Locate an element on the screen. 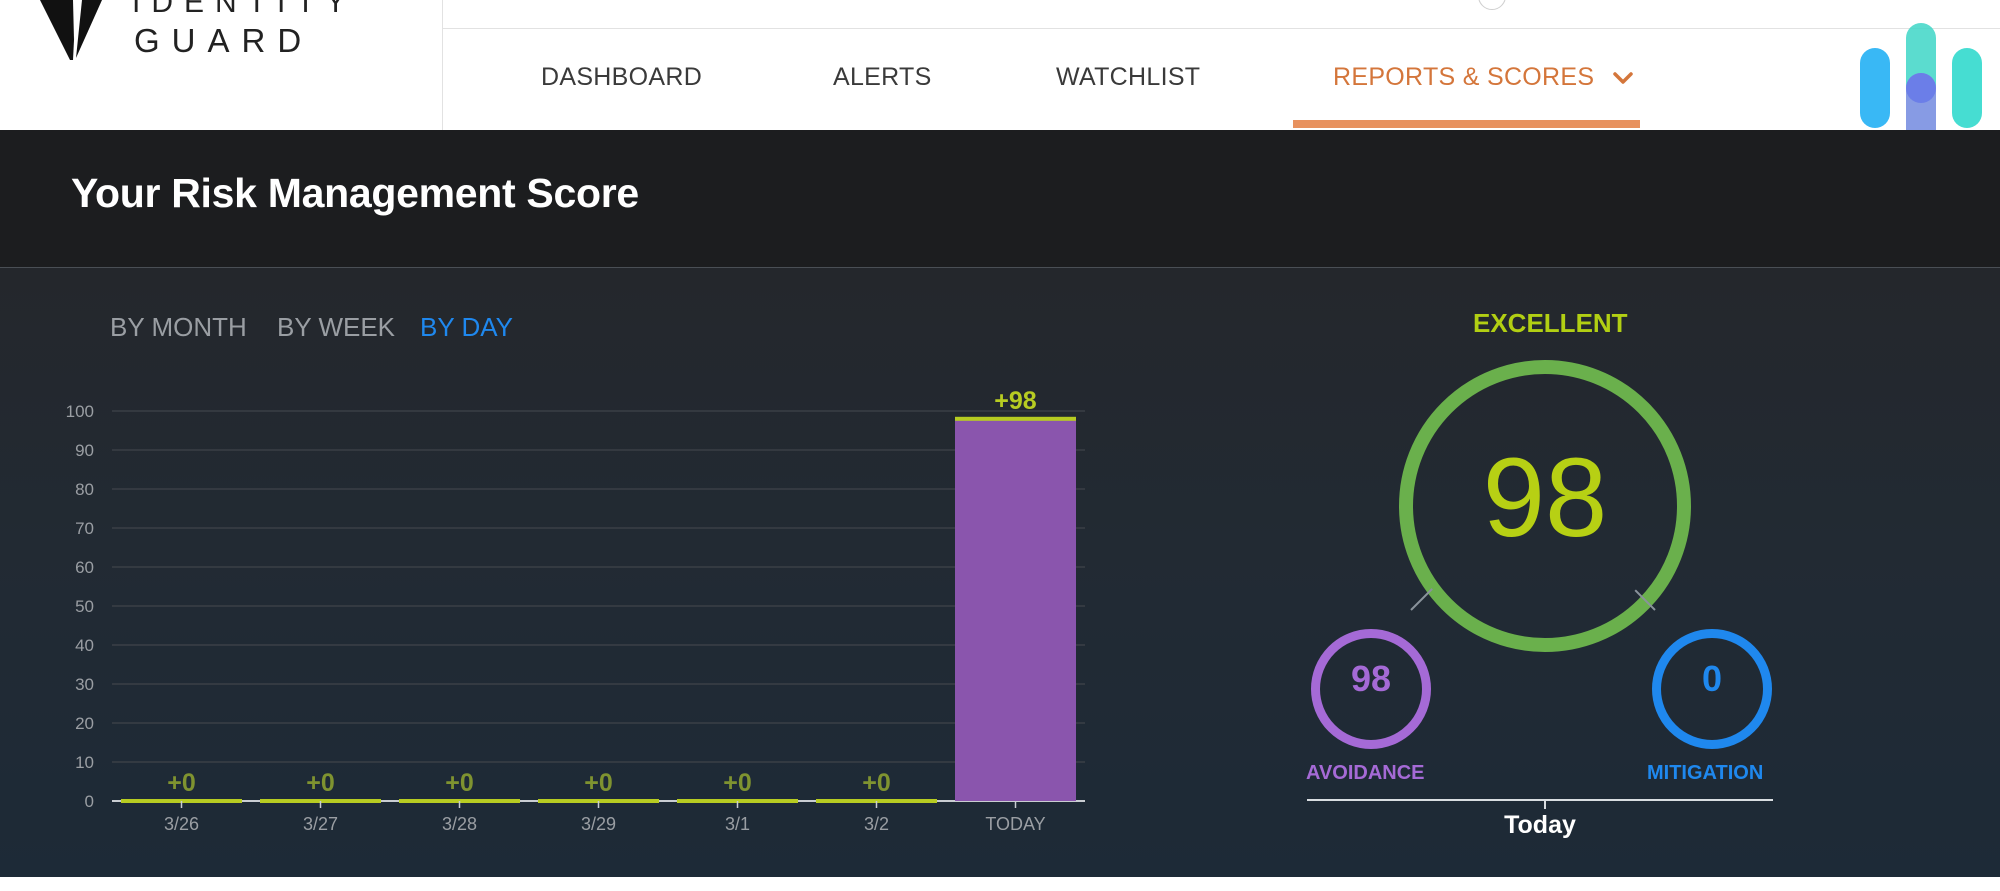  bar-top-line is located at coordinates (1015, 418).